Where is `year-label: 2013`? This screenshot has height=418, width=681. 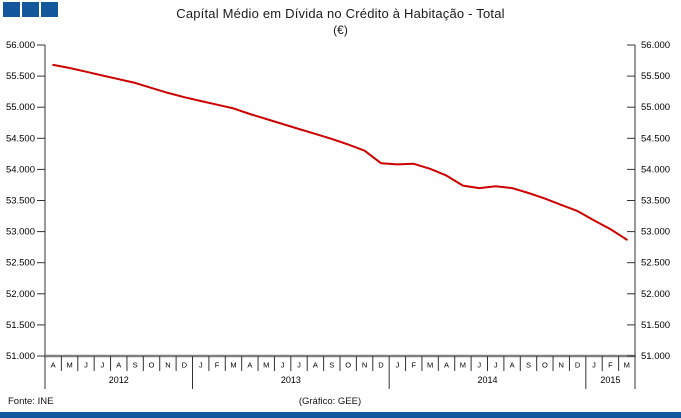 year-label: 2013 is located at coordinates (291, 380).